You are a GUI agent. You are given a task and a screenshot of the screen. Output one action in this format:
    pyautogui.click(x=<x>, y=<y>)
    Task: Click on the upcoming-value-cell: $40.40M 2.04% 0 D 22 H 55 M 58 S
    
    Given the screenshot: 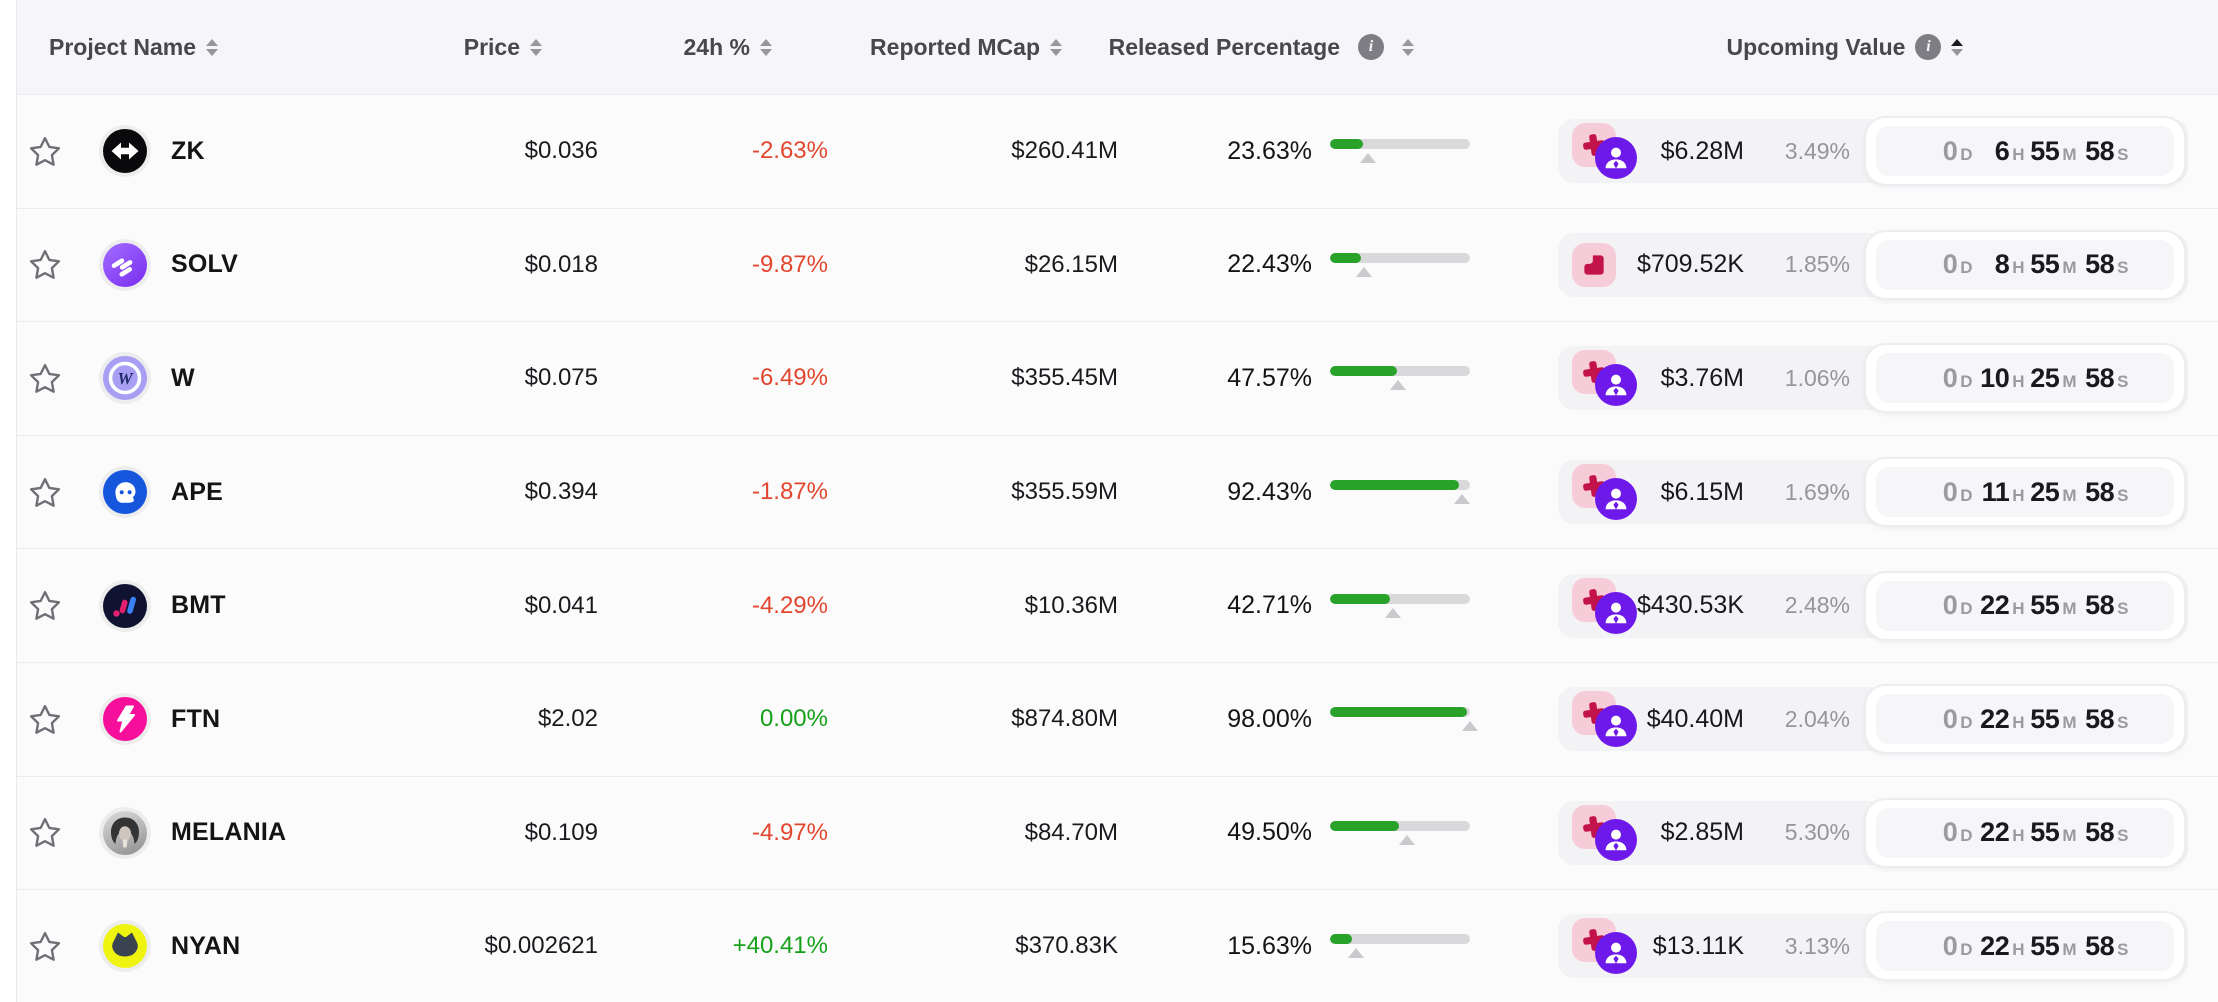 What is the action you would take?
    pyautogui.click(x=1873, y=719)
    